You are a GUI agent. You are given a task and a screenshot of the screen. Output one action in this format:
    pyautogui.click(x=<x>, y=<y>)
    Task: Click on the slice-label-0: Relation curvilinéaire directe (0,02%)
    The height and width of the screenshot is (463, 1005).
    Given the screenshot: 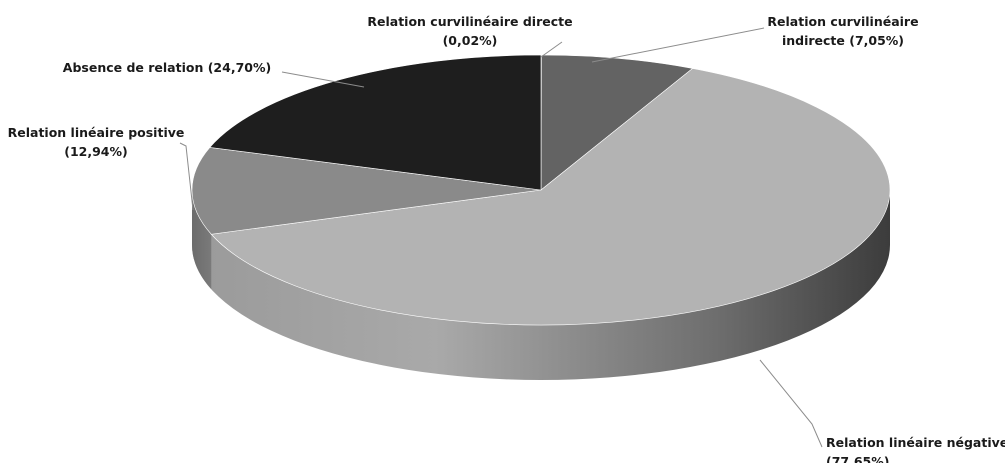 What is the action you would take?
    pyautogui.click(x=469, y=31)
    